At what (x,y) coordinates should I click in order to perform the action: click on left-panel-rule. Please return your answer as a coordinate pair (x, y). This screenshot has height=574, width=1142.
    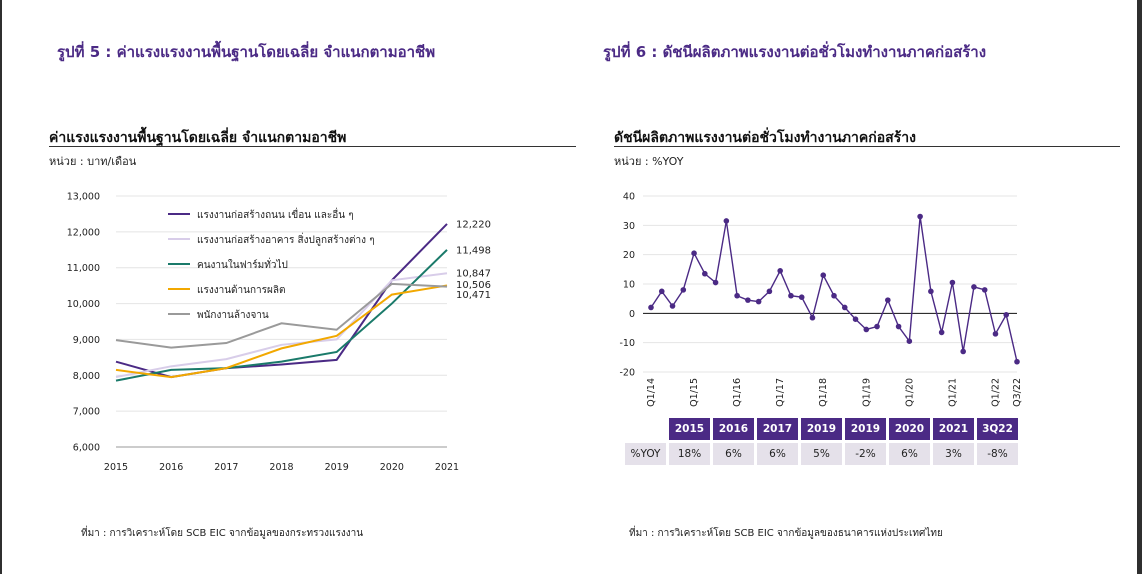
    Looking at the image, I should click on (312, 146).